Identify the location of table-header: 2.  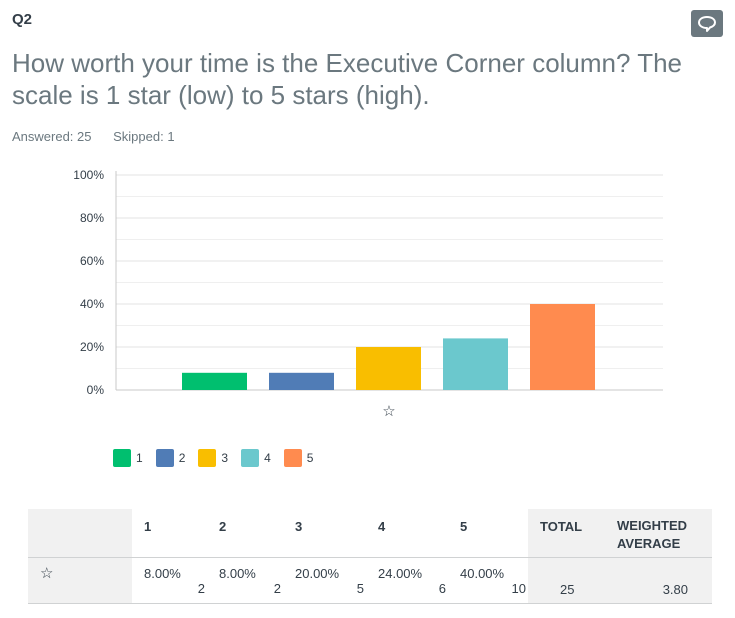
(245, 533).